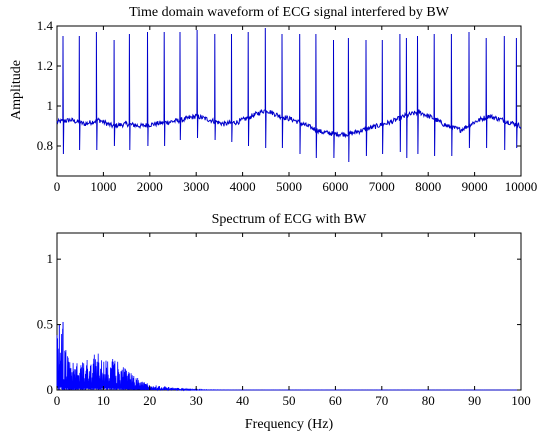  Describe the element at coordinates (428, 400) in the screenshot. I see `chart-bottom-x-tick-label: 80` at that location.